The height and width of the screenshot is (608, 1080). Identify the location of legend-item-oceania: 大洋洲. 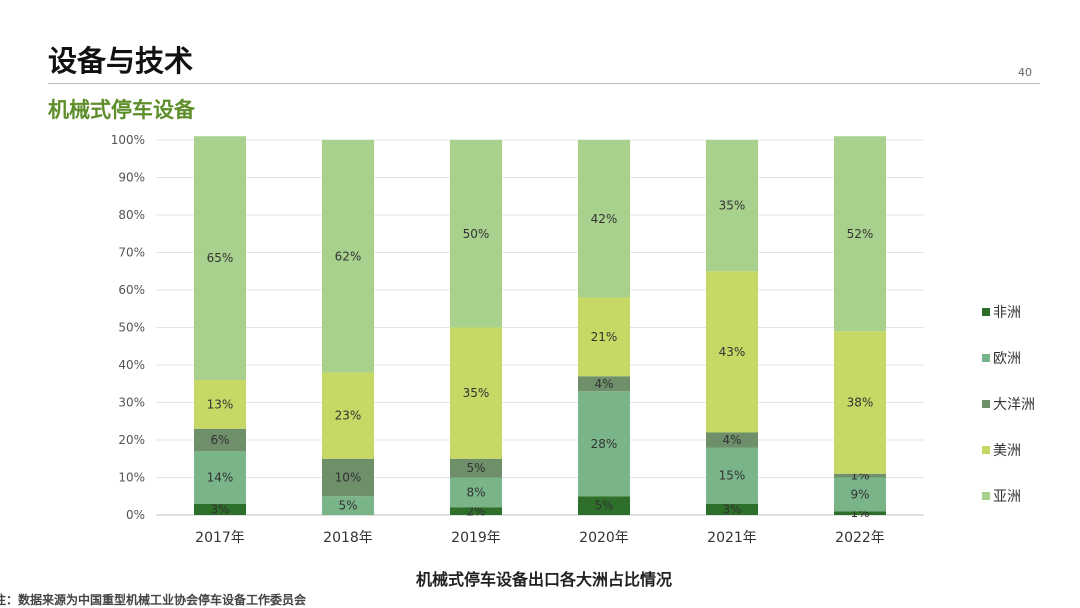
(1008, 403).